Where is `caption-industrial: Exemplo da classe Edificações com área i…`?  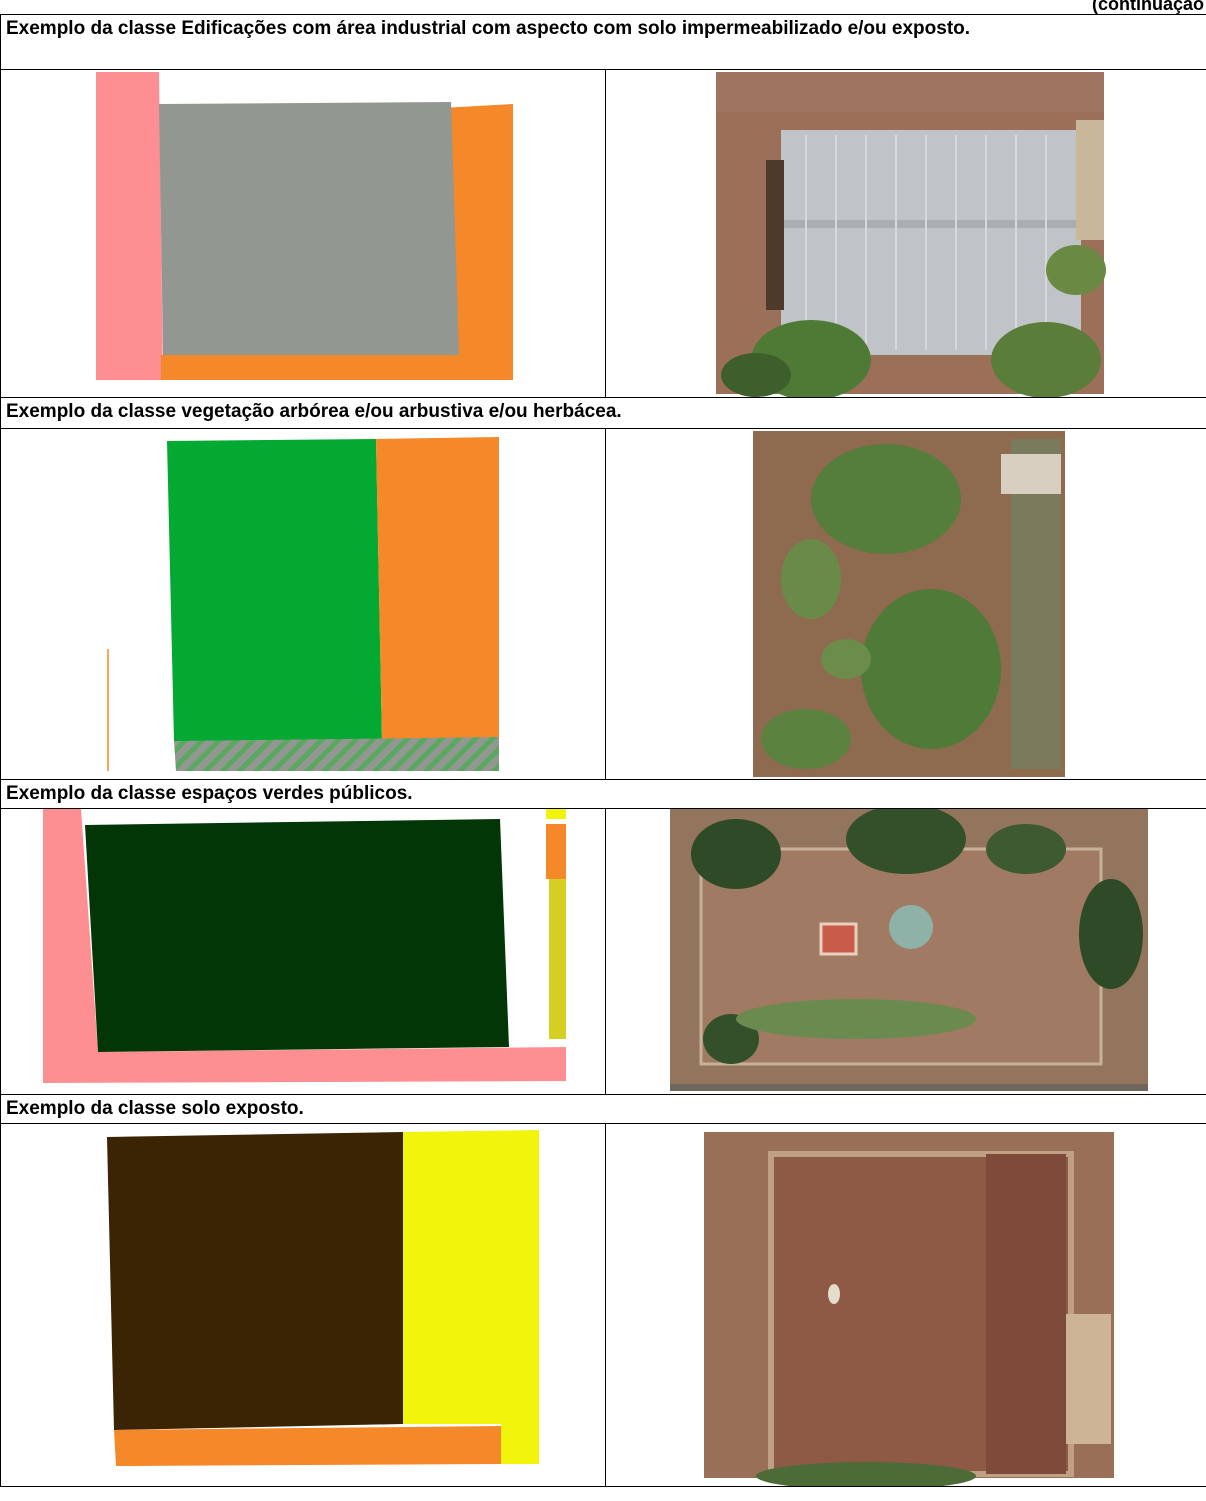 caption-industrial: Exemplo da classe Edificações com área i… is located at coordinates (603, 42).